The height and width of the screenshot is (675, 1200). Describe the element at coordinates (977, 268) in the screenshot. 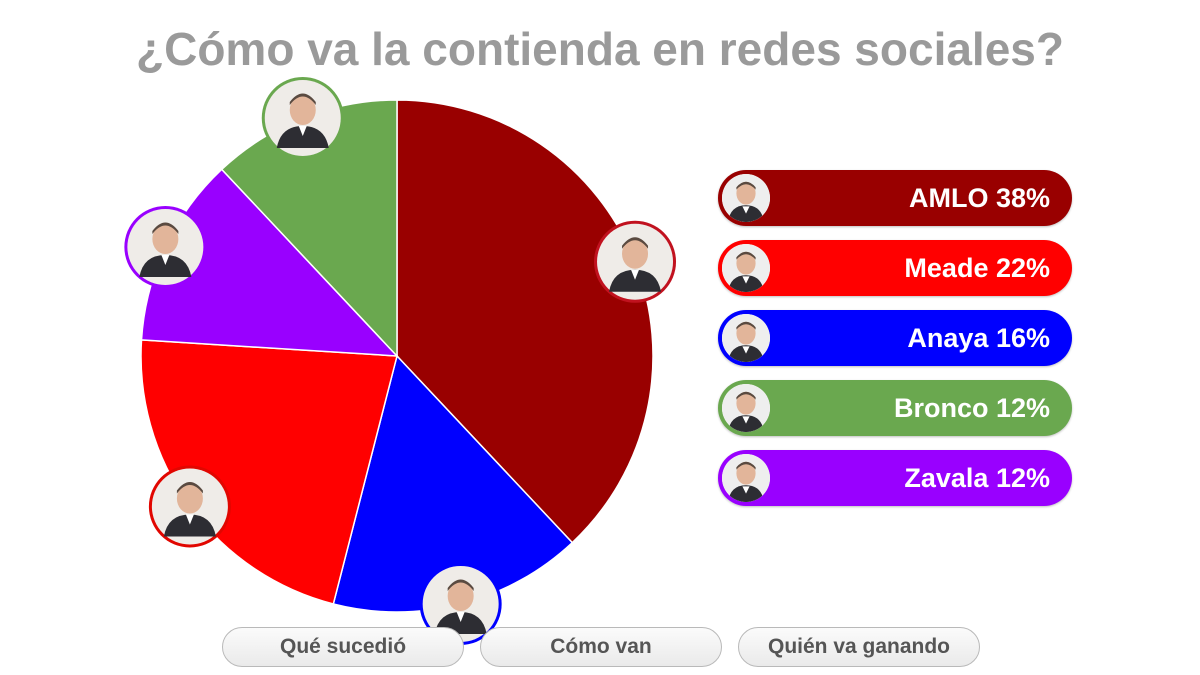

I see `legend-label-meade: Meade 22%` at that location.